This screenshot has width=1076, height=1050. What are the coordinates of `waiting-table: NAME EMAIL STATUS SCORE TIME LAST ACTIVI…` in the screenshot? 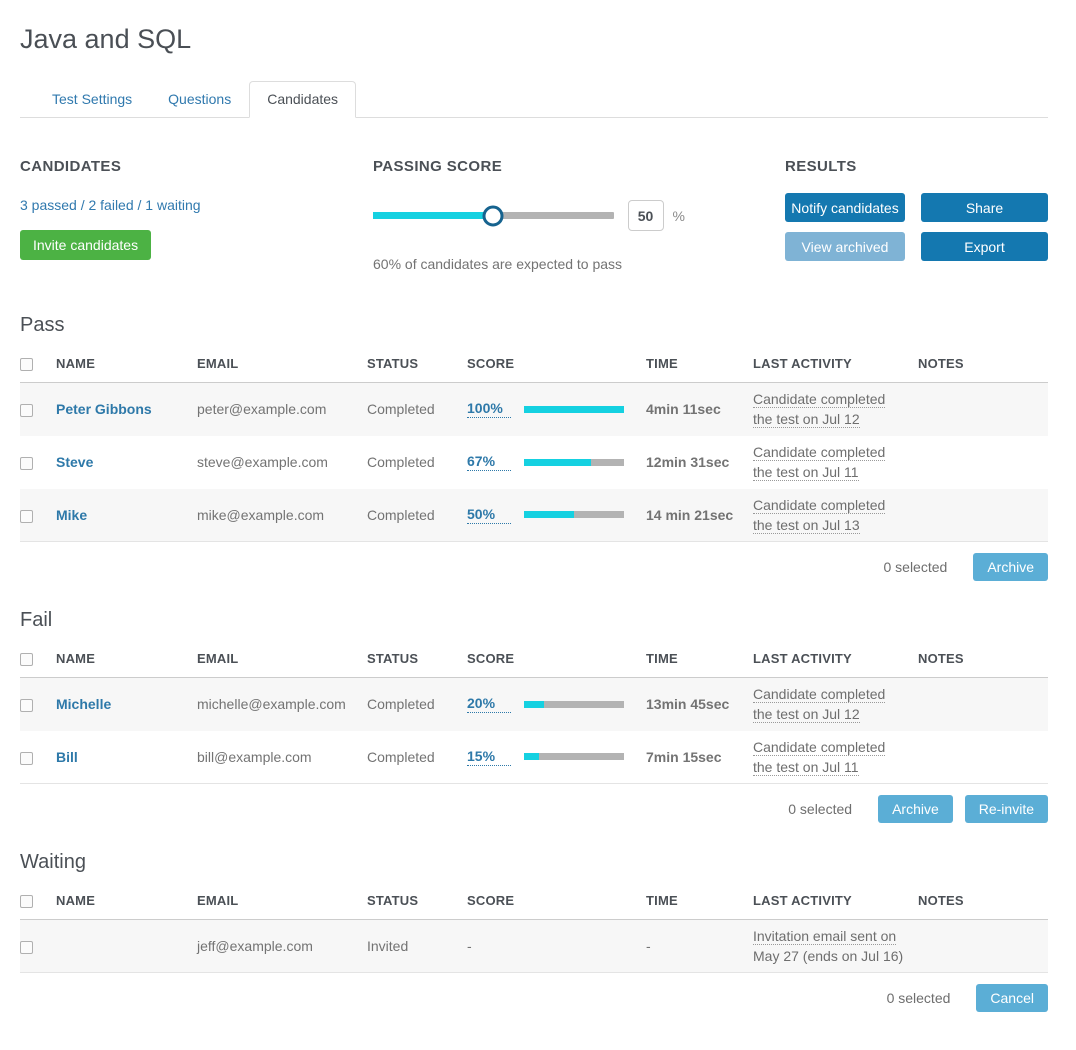 It's located at (534, 929).